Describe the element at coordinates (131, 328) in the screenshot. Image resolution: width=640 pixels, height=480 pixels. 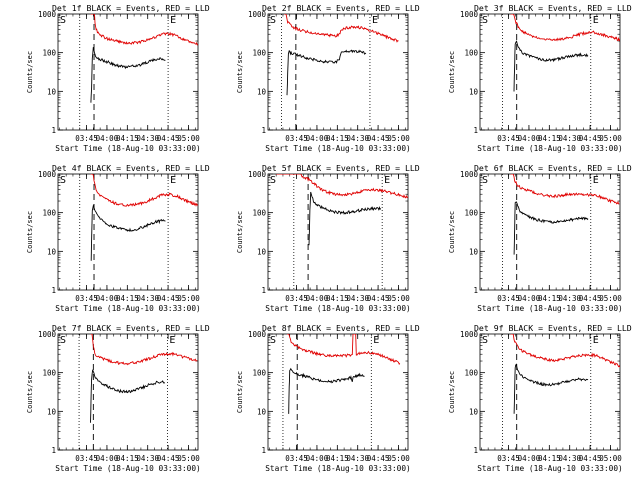
I see `chart-title: Det 7f BLACK = Events, RED = LLD` at that location.